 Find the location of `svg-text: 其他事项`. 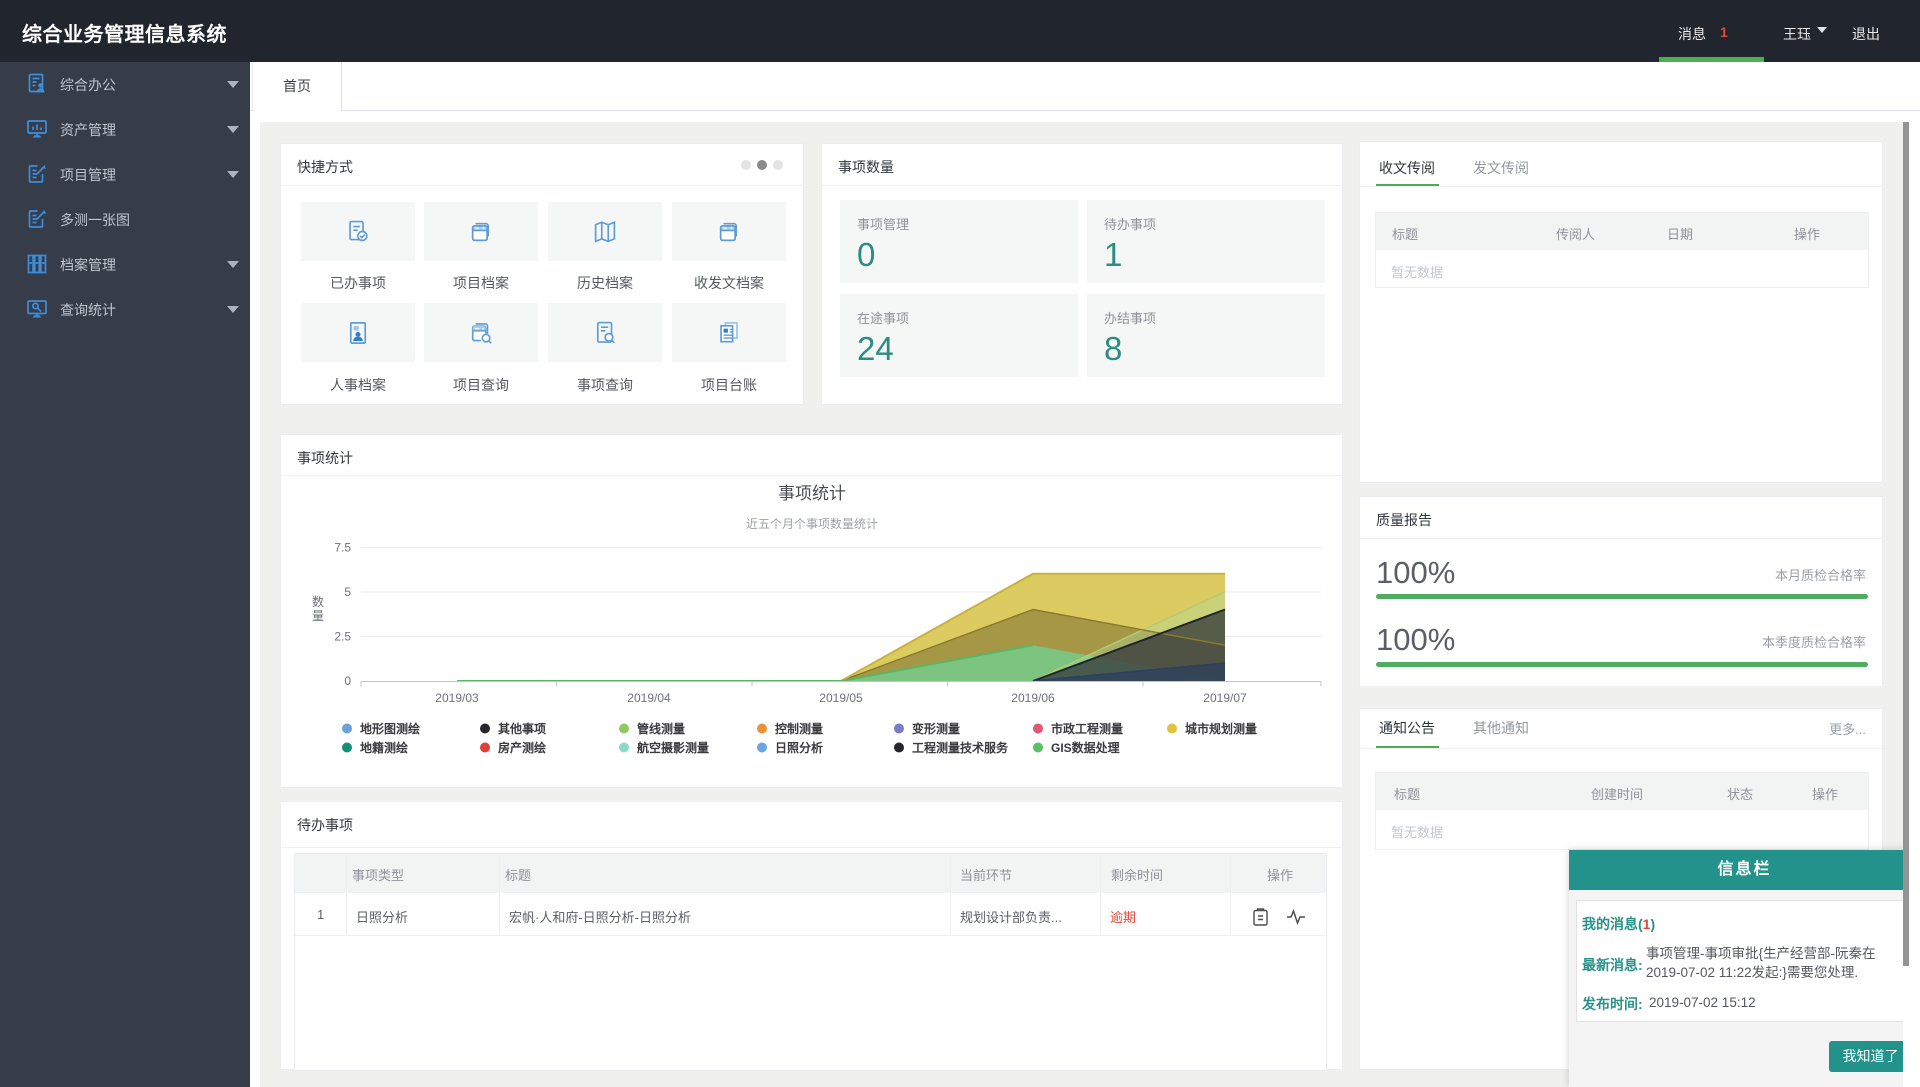

svg-text: 其他事项 is located at coordinates (522, 728).